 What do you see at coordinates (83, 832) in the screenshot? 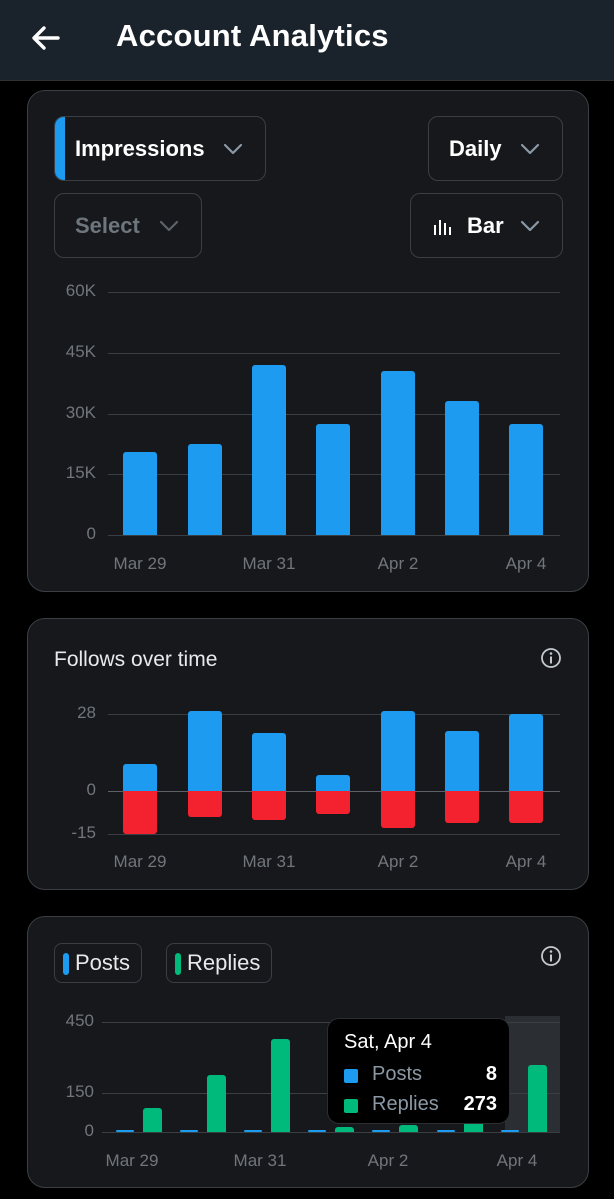
I see `y-tick-label: -15` at bounding box center [83, 832].